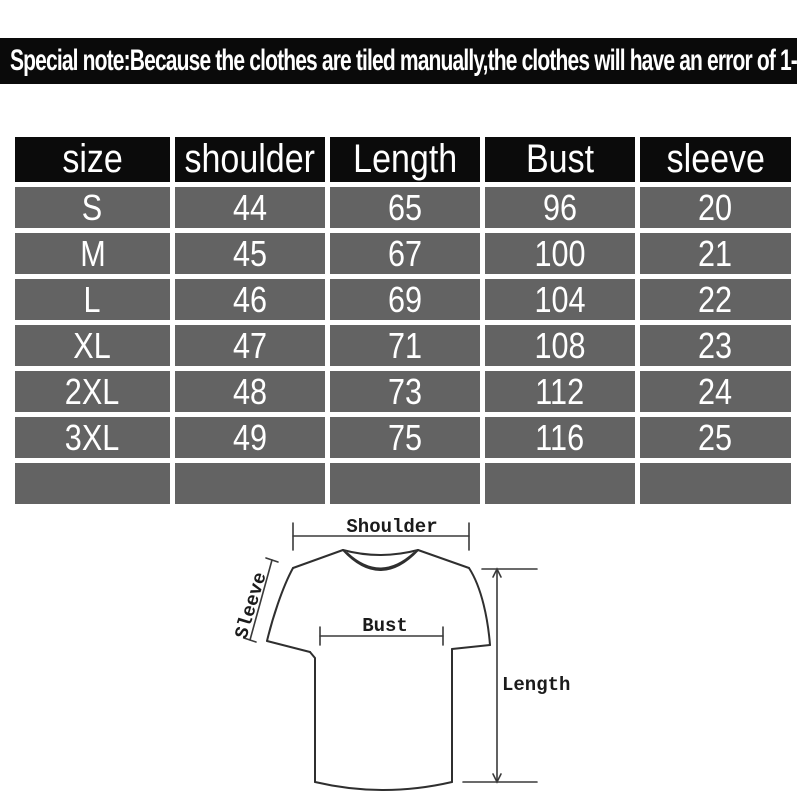  Describe the element at coordinates (378, 670) in the screenshot. I see `tshirt-outline` at that location.